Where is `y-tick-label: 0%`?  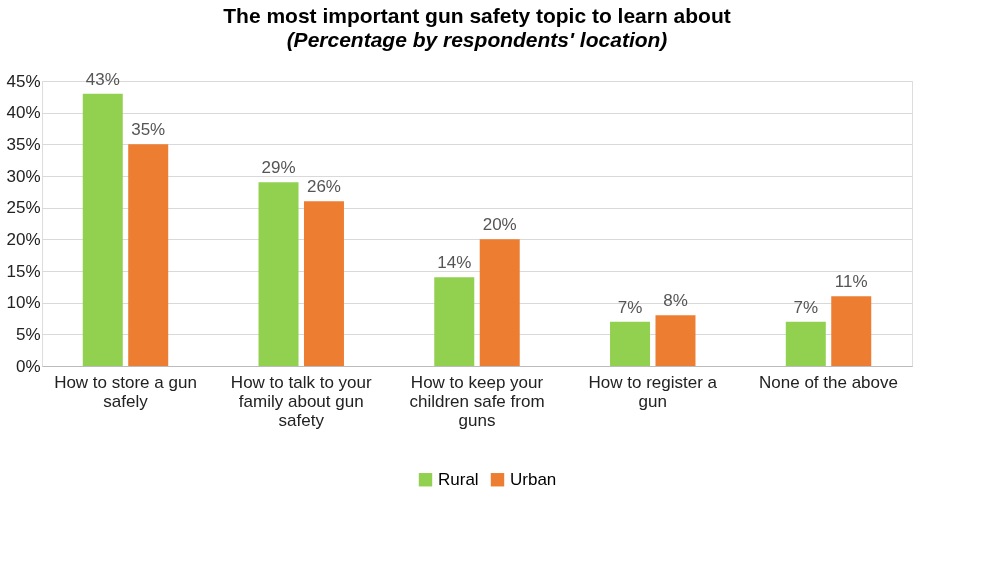 y-tick-label: 0% is located at coordinates (28, 366).